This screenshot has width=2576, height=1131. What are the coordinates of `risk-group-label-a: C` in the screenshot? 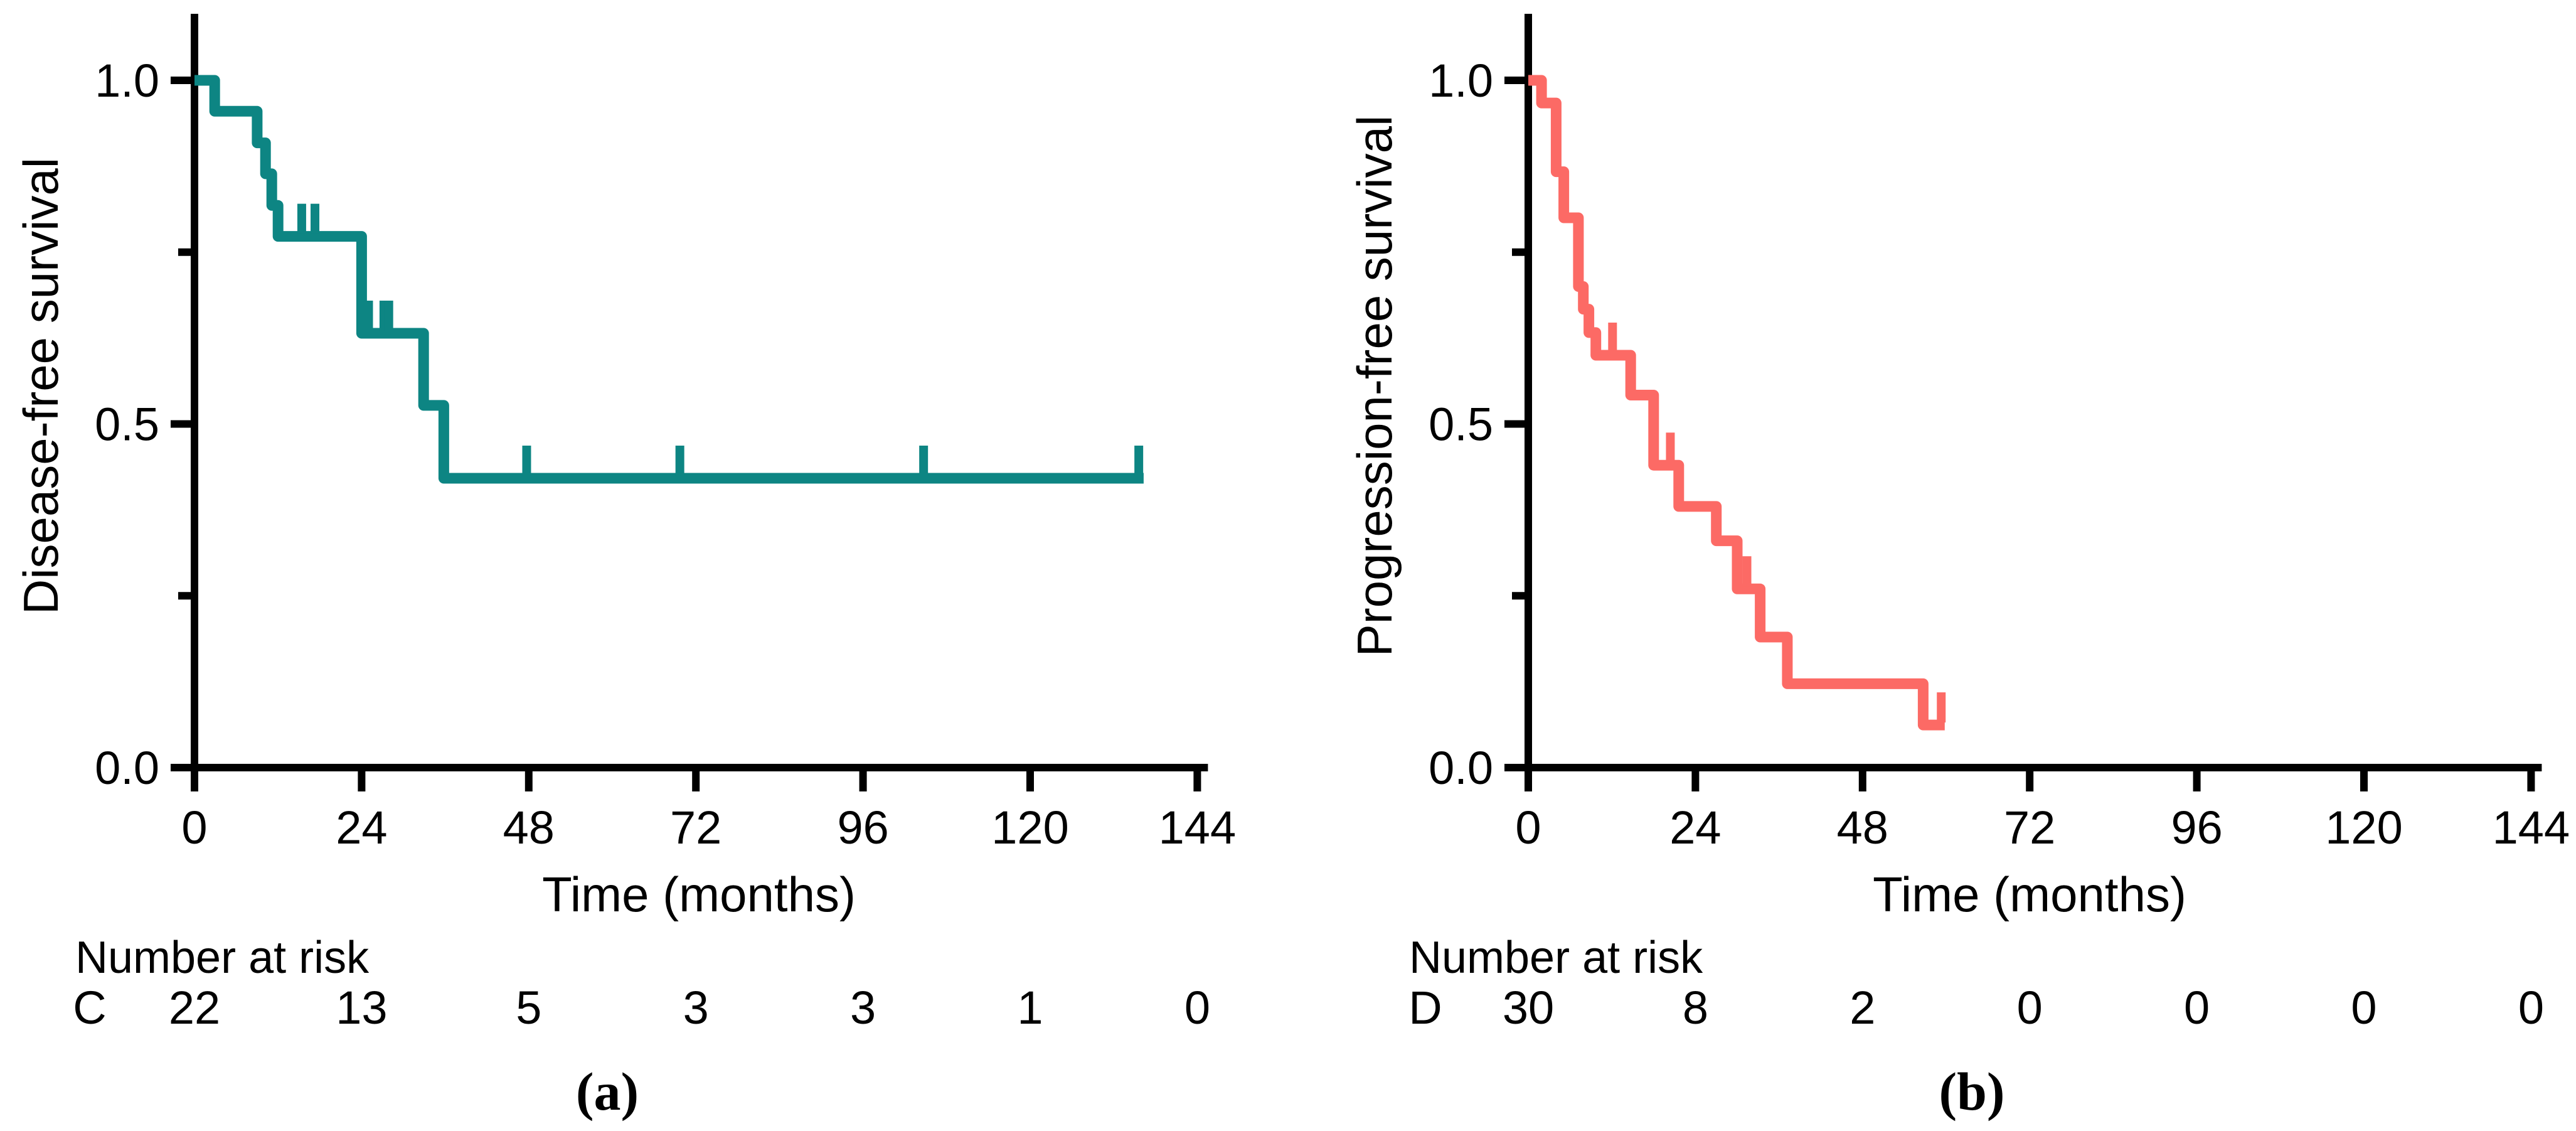 It's located at (89, 1008).